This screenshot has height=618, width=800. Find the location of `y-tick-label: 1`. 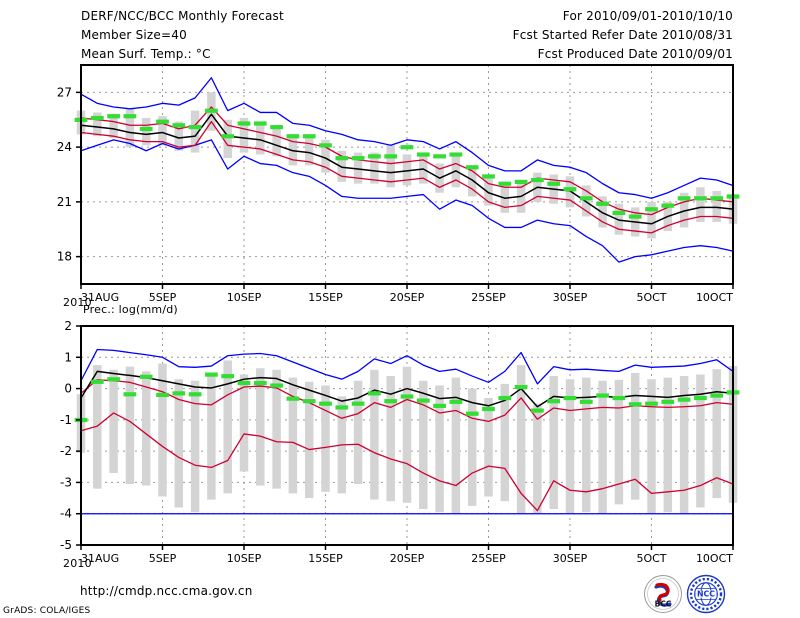

y-tick-label: 1 is located at coordinates (68, 357).